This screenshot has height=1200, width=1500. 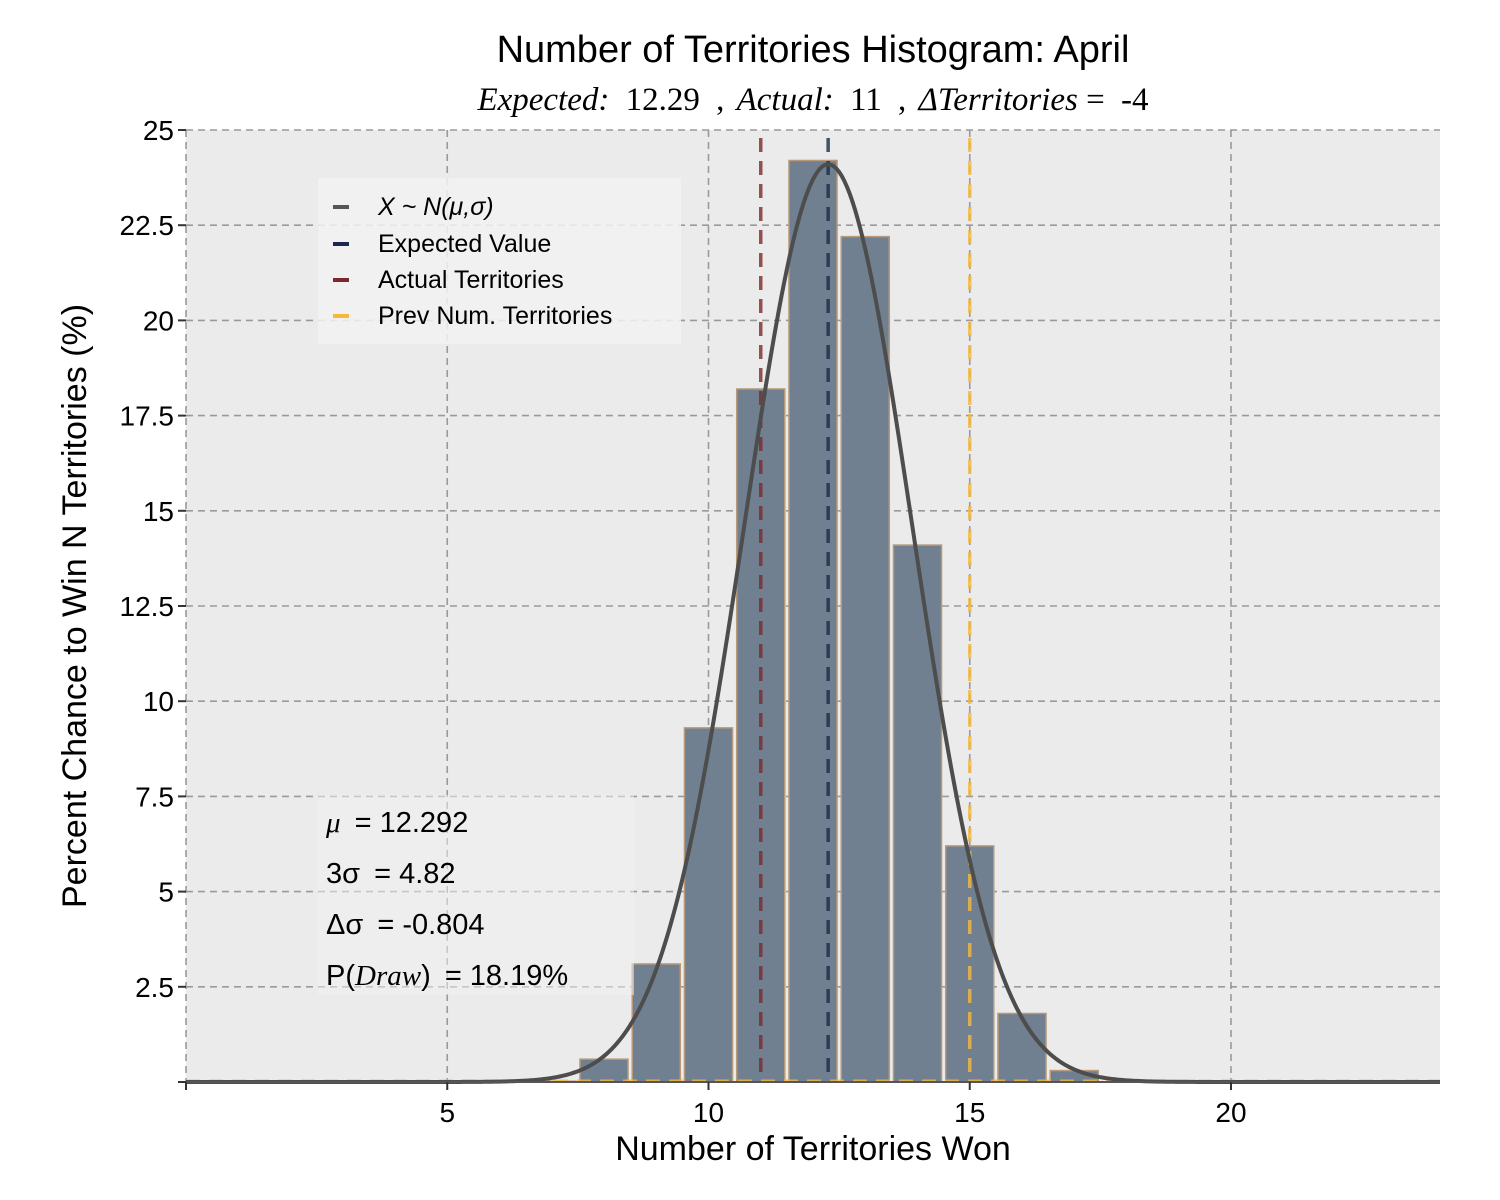 What do you see at coordinates (997, 100) in the screenshot?
I see `subtitle-delta-label: ΔTerritories` at bounding box center [997, 100].